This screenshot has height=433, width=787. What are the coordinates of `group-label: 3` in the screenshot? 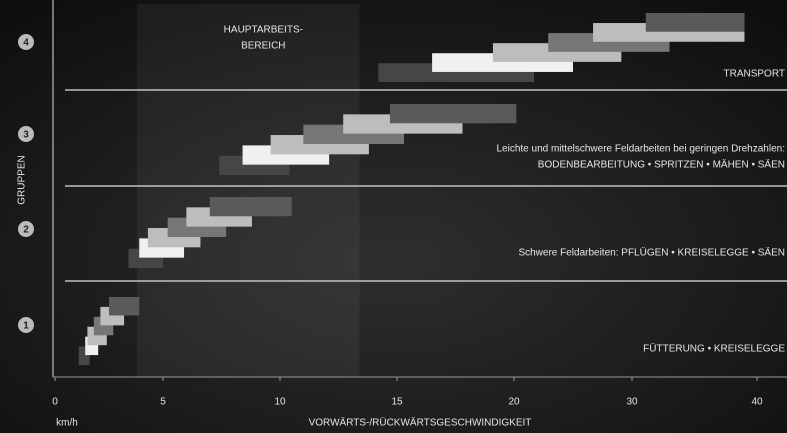 It's located at (26, 135).